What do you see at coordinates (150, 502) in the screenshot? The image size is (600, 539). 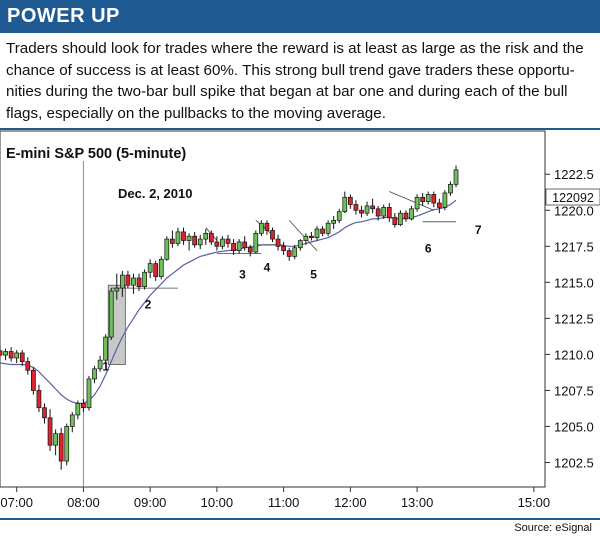 I see `x-tick-label: 09:00` at bounding box center [150, 502].